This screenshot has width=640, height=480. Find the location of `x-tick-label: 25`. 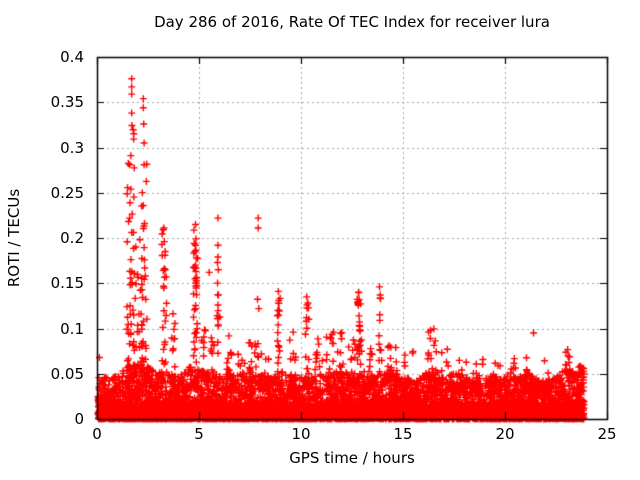

x-tick-label: 25 is located at coordinates (607, 434).